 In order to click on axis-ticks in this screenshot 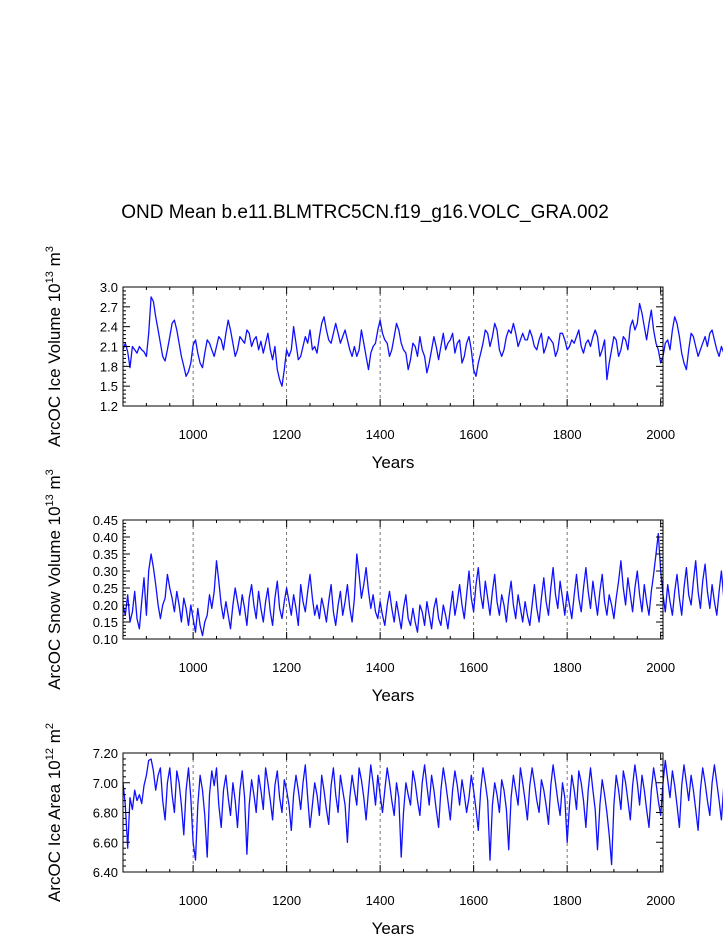, I will do `click(393, 579)`.